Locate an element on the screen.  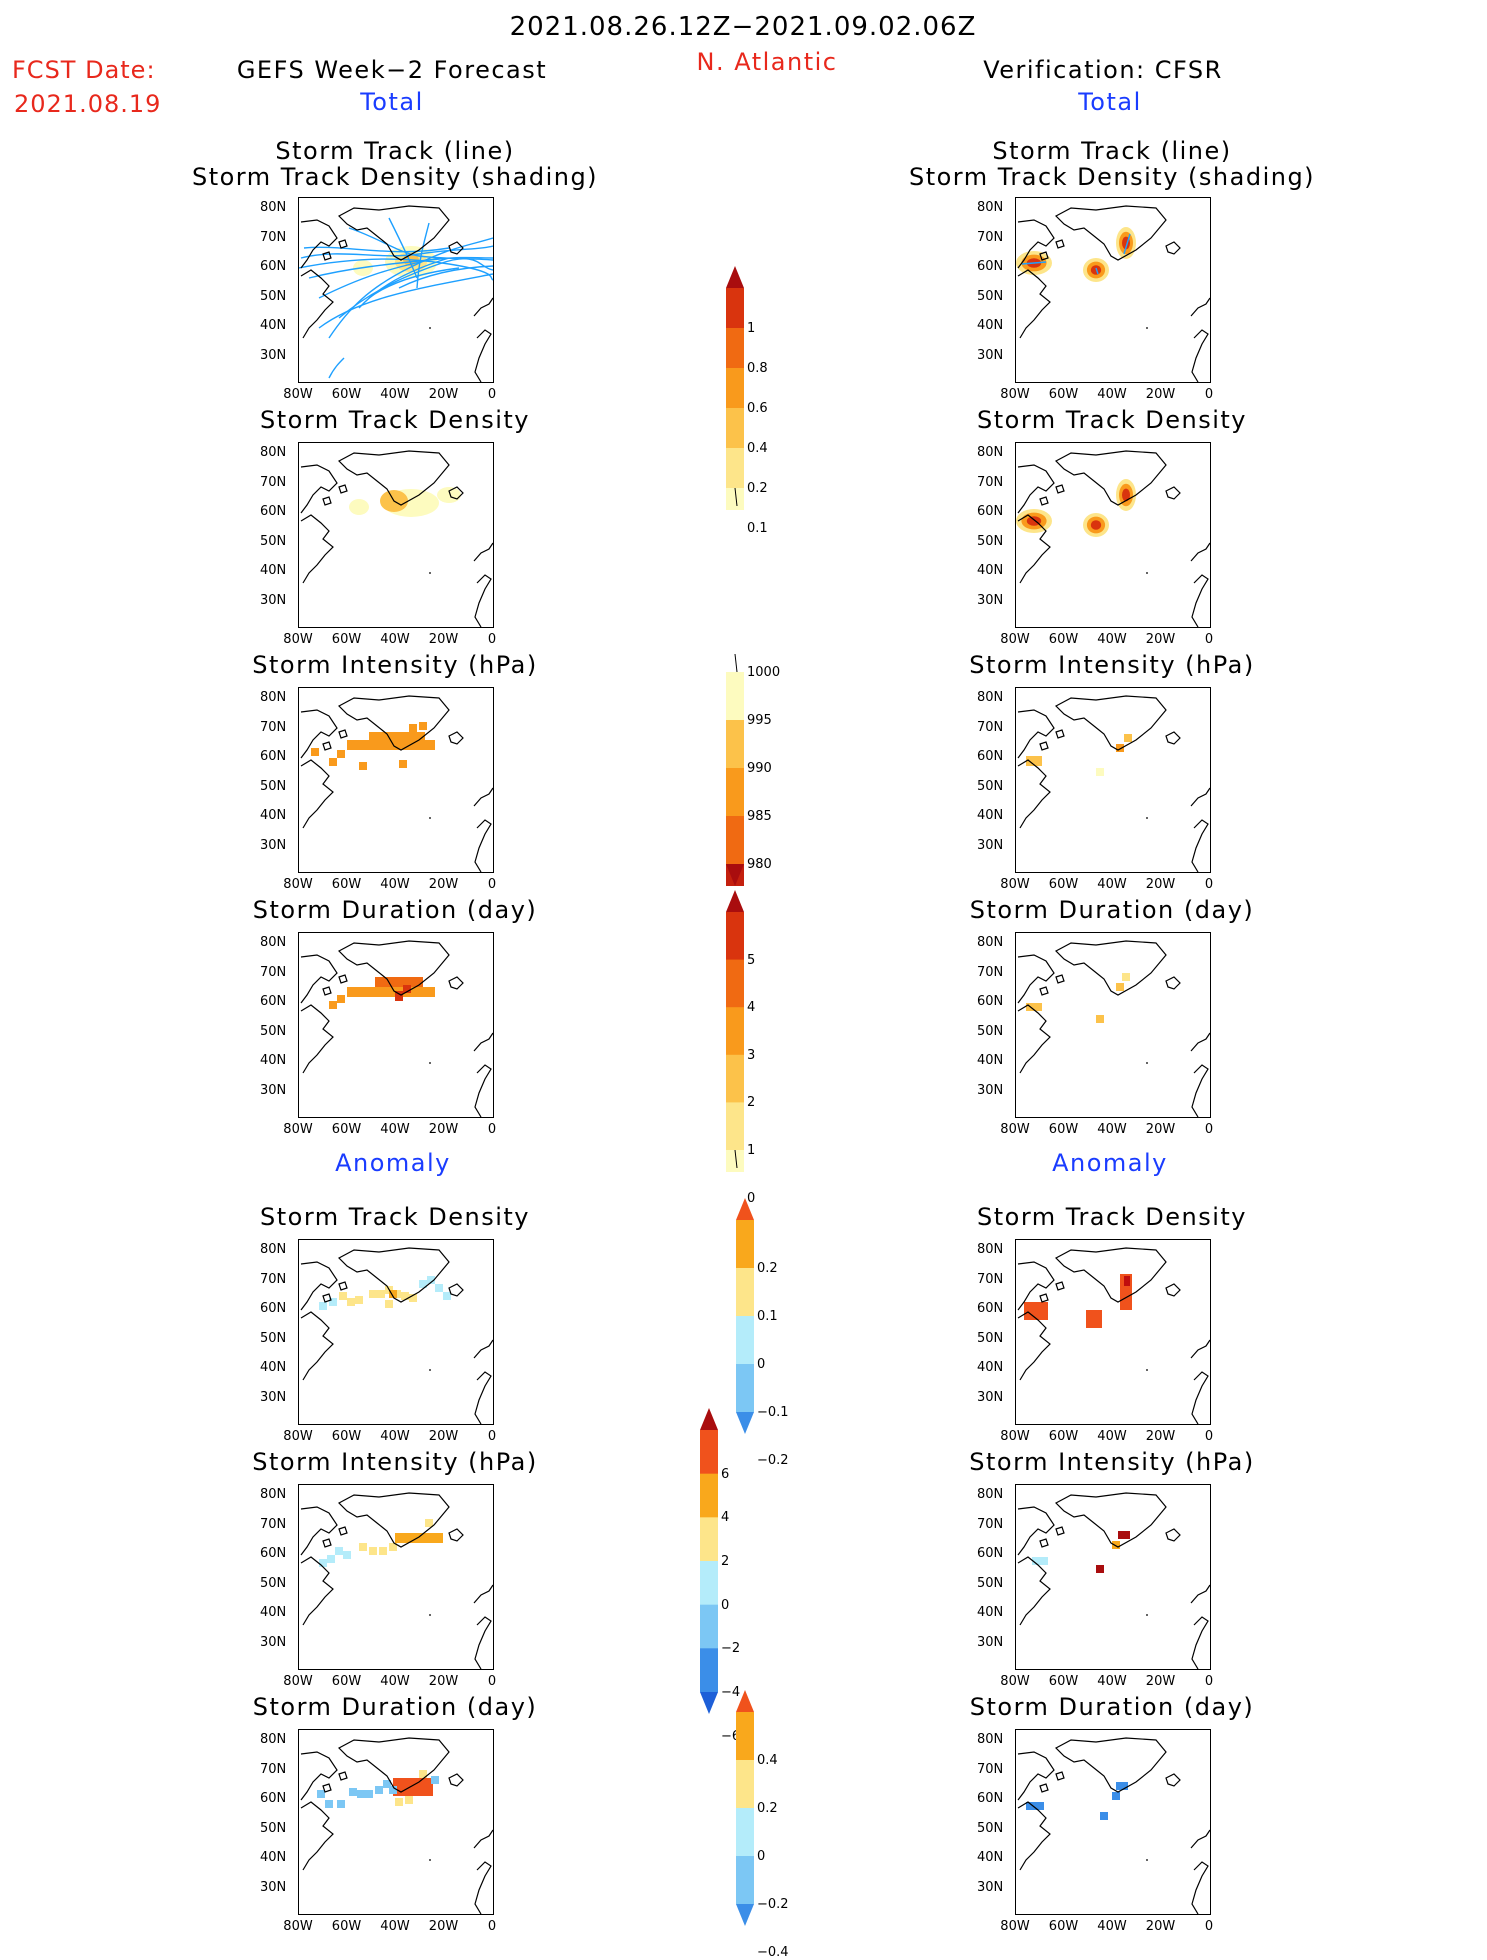
colorbar-label: 2 is located at coordinates (725, 1561).